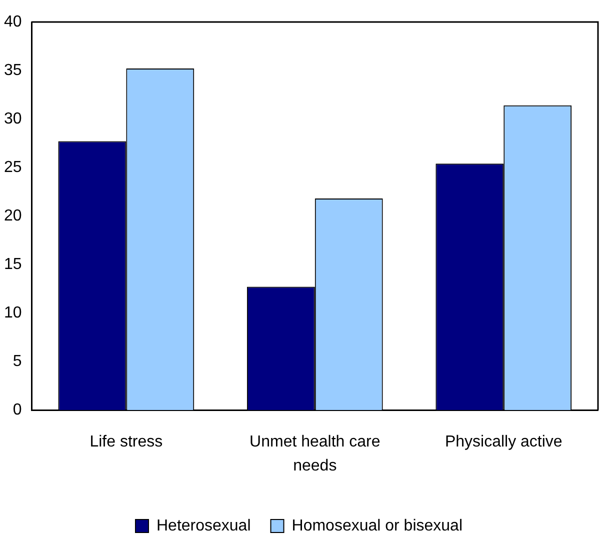  What do you see at coordinates (13, 167) in the screenshot?
I see `y-tick-label: 25` at bounding box center [13, 167].